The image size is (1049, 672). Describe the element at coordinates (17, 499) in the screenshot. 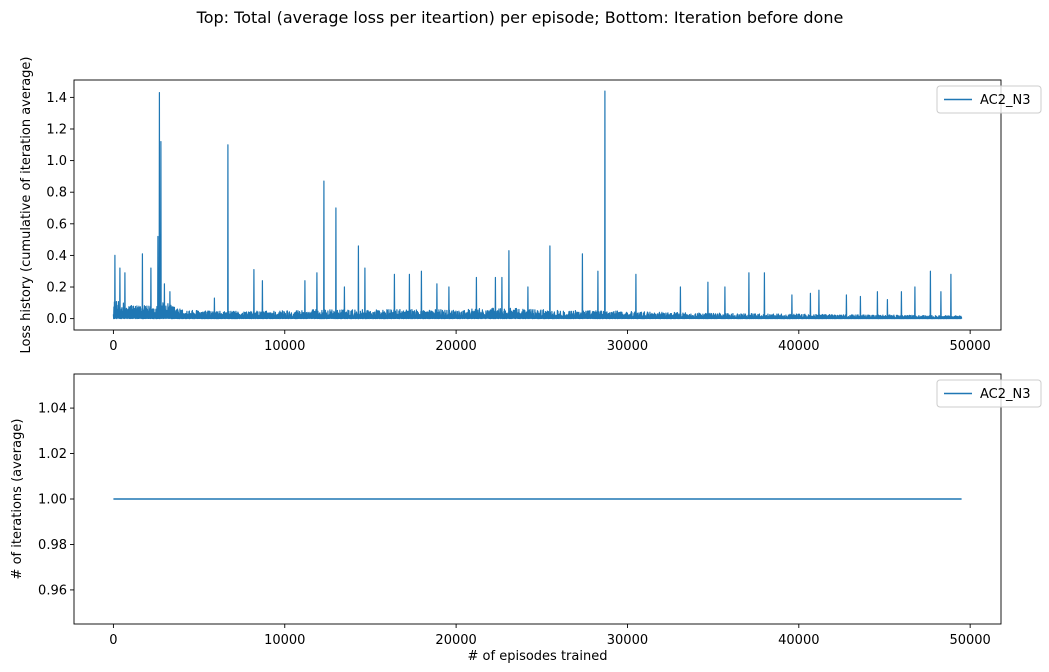

I see `y-axis-label: # of iterations (average)` at that location.